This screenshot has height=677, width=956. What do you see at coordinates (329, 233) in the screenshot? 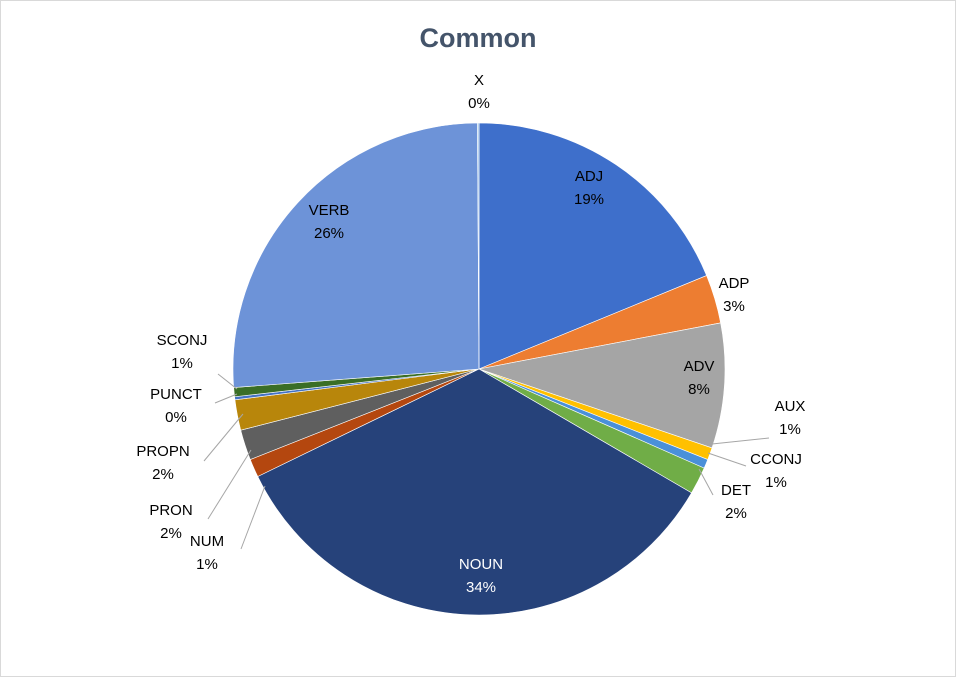
I see `data-label-percent: 26%` at bounding box center [329, 233].